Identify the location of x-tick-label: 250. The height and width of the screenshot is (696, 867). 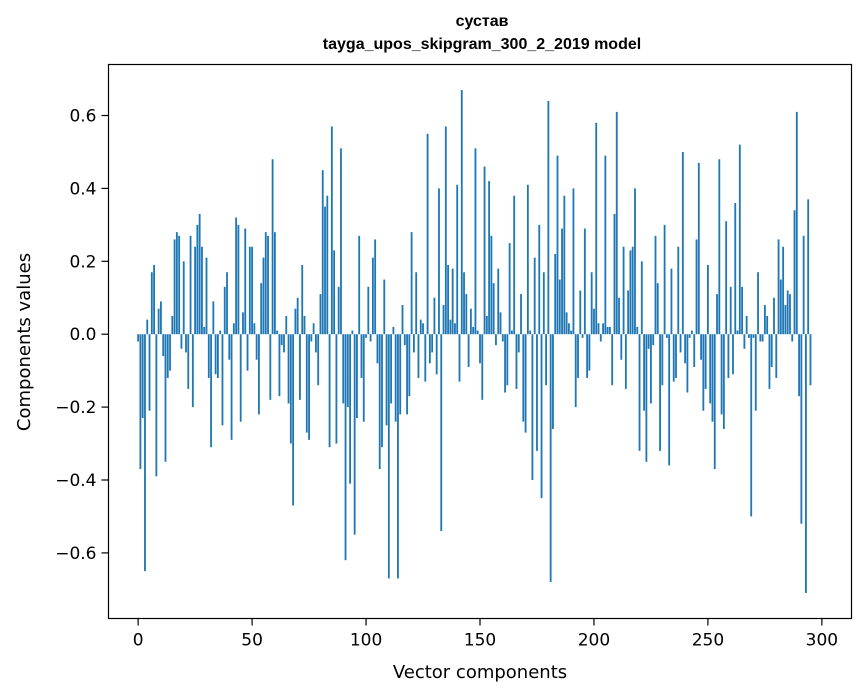
(708, 641).